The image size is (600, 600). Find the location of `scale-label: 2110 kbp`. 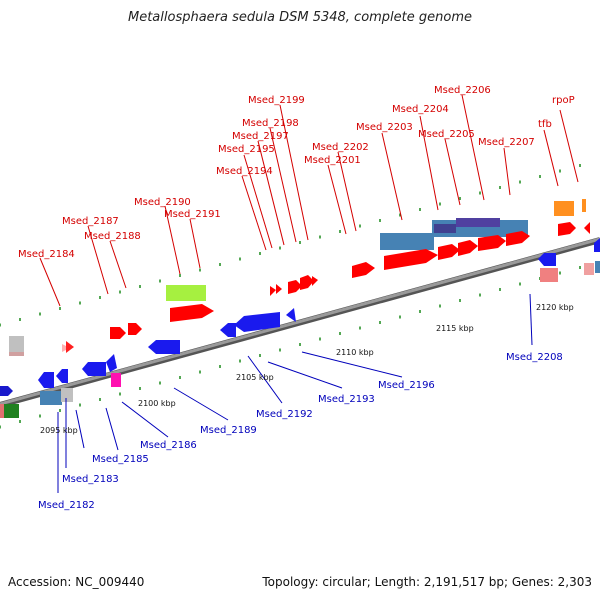

scale-label: 2110 kbp is located at coordinates (355, 352).